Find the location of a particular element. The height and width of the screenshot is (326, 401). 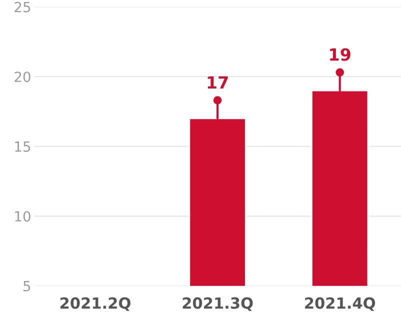

y-tick-label: 20 is located at coordinates (22, 77).